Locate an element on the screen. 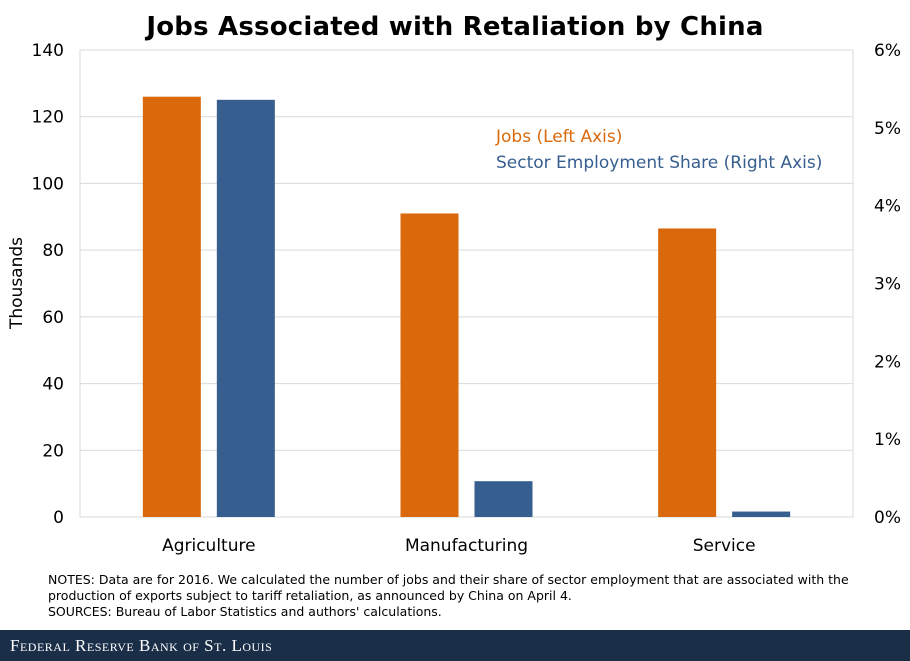 The width and height of the screenshot is (910, 661). right-tick-label: 0% is located at coordinates (887, 518).